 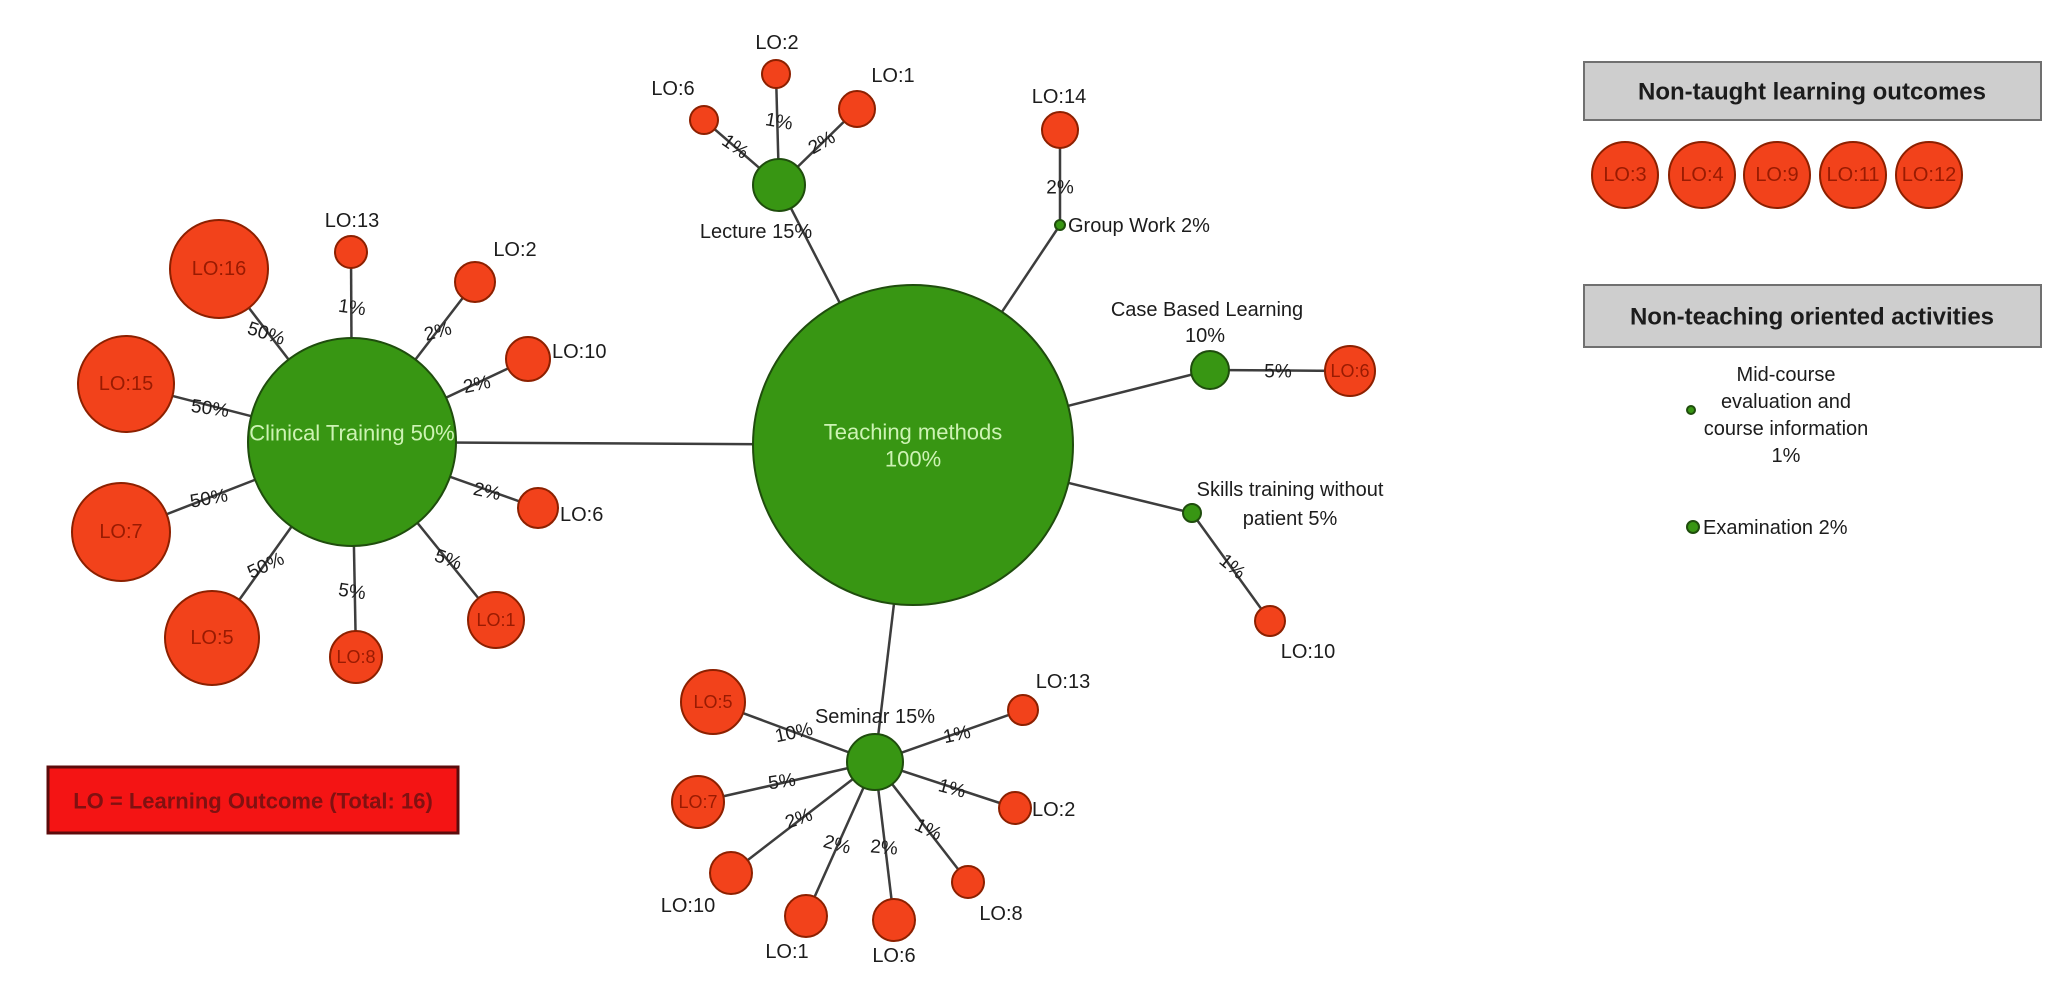 I want to click on non-taught-header-box, so click(x=1812, y=91).